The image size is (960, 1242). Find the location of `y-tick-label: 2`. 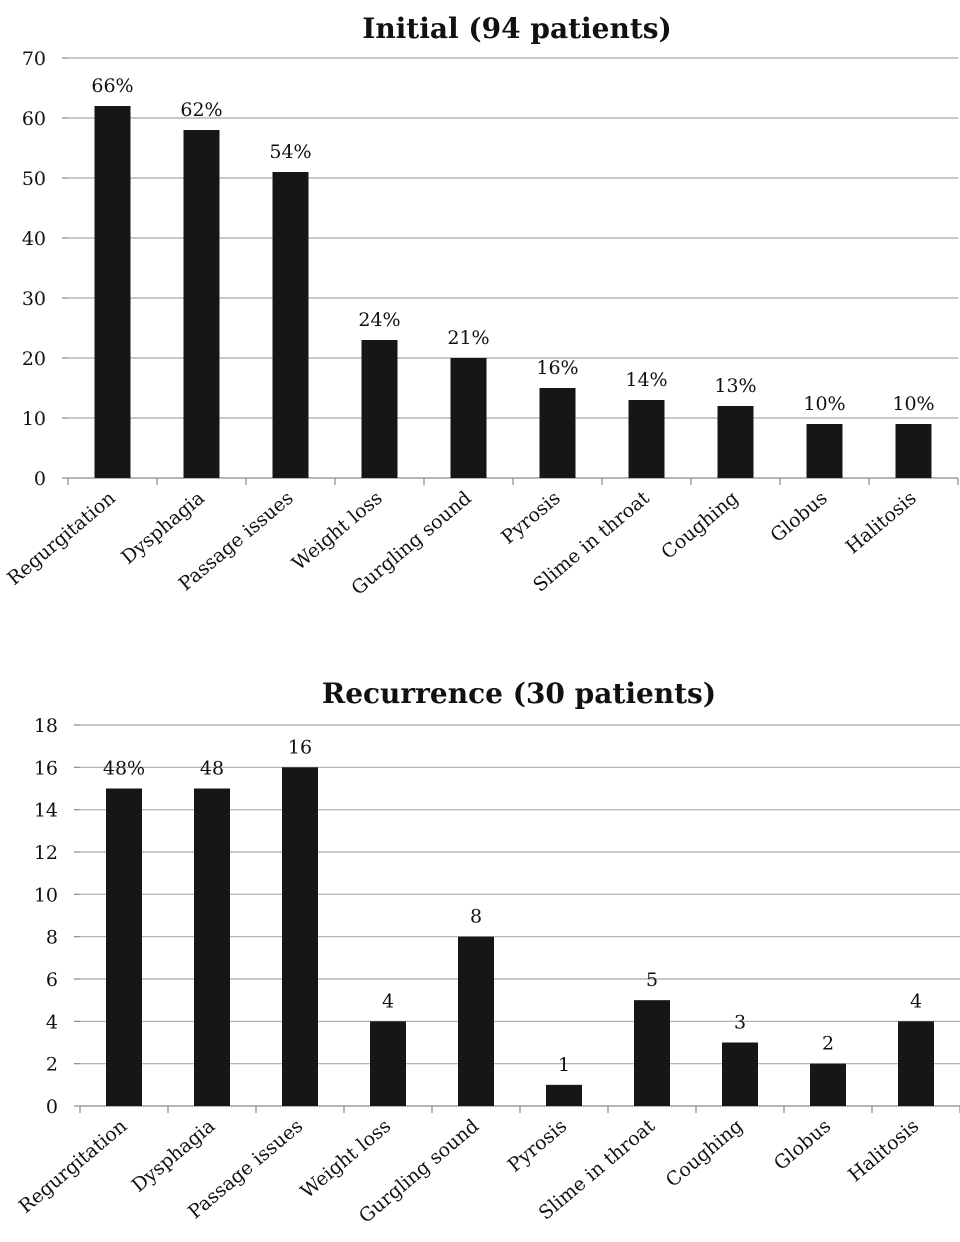

y-tick-label: 2 is located at coordinates (52, 1065).